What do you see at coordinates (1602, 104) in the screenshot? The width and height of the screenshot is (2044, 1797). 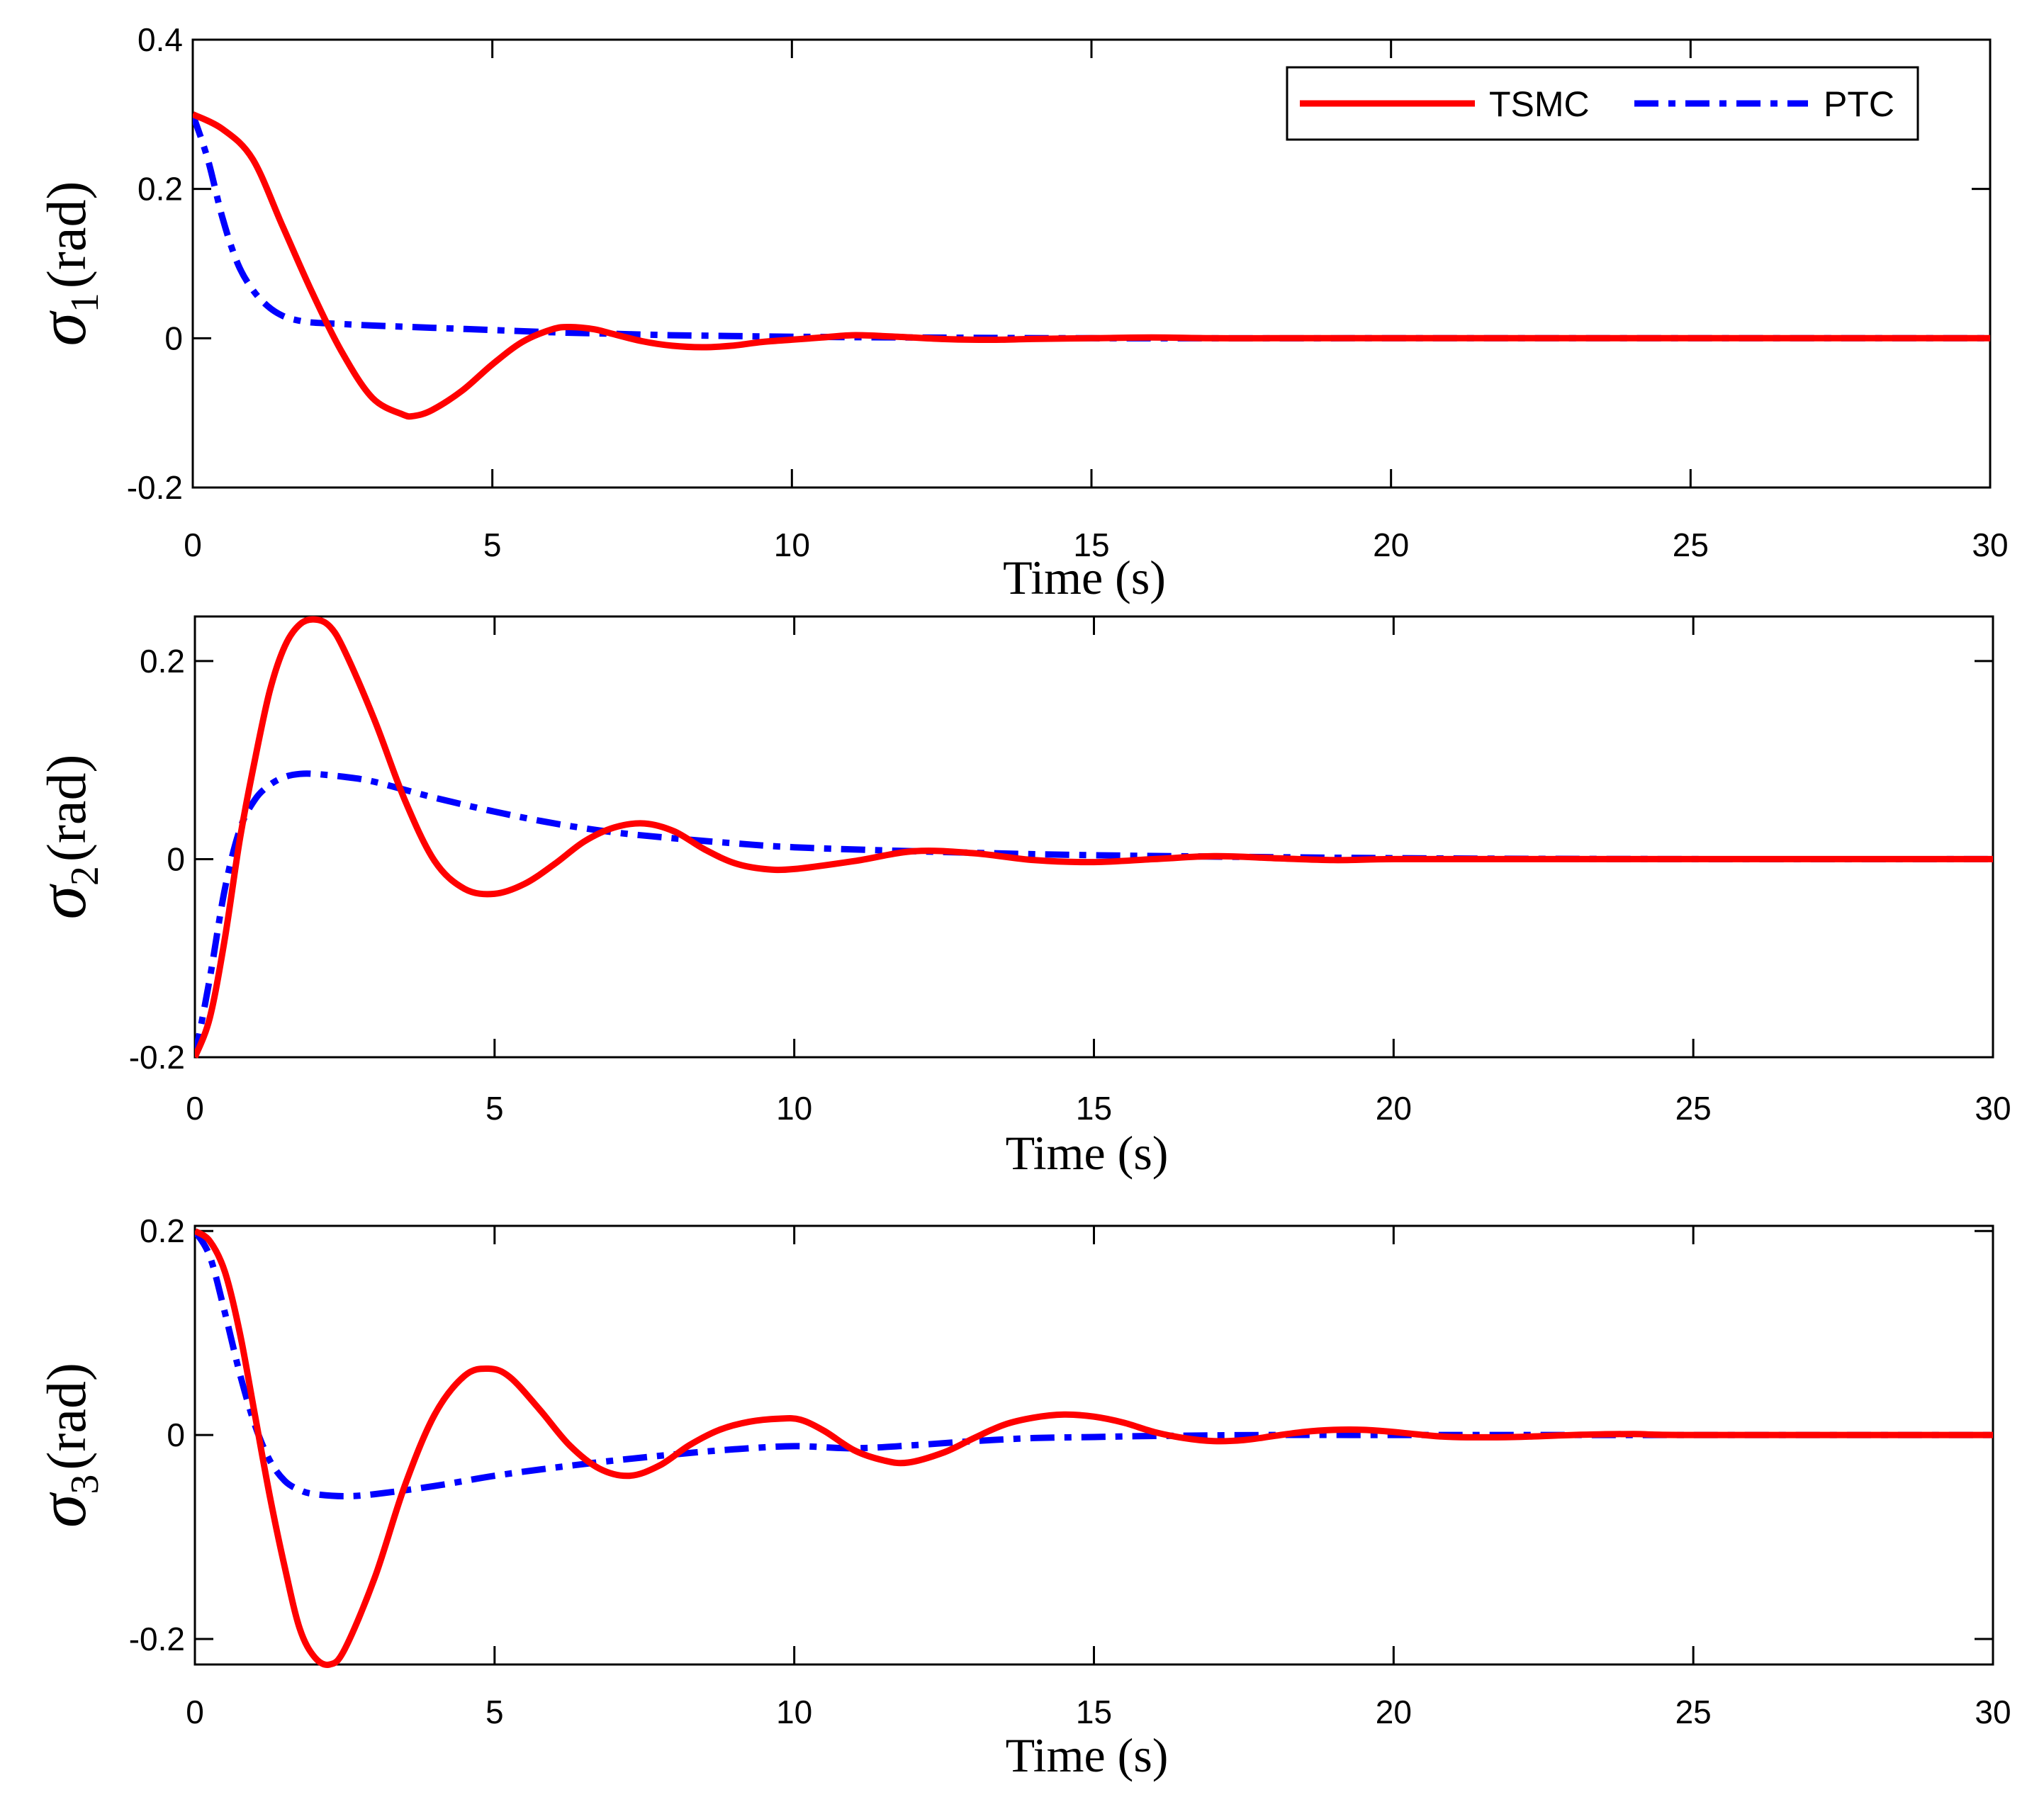 I see `legend: TSMC PTC` at bounding box center [1602, 104].